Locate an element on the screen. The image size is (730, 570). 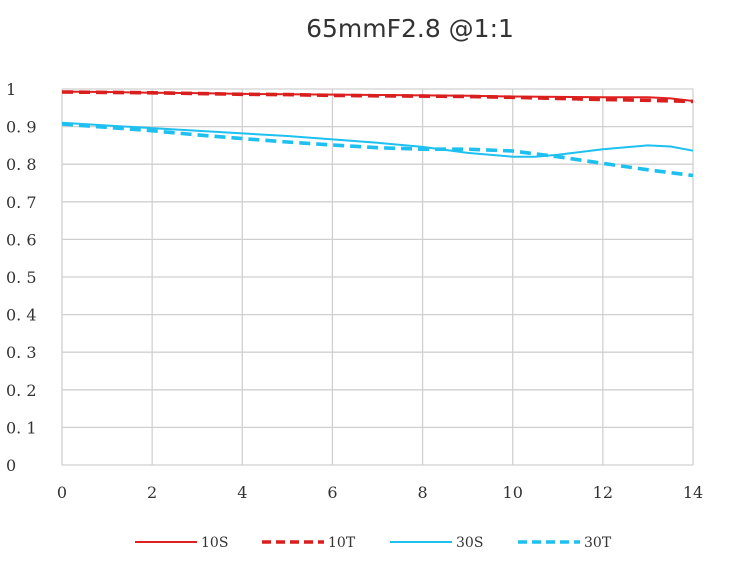
series-line-30S is located at coordinates (377, 139).